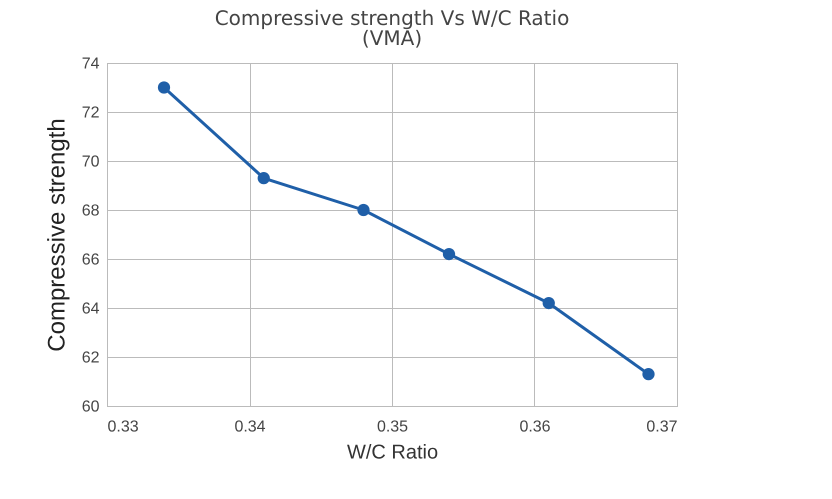 This screenshot has width=832, height=499. I want to click on x-tick-label: 0.33, so click(123, 427).